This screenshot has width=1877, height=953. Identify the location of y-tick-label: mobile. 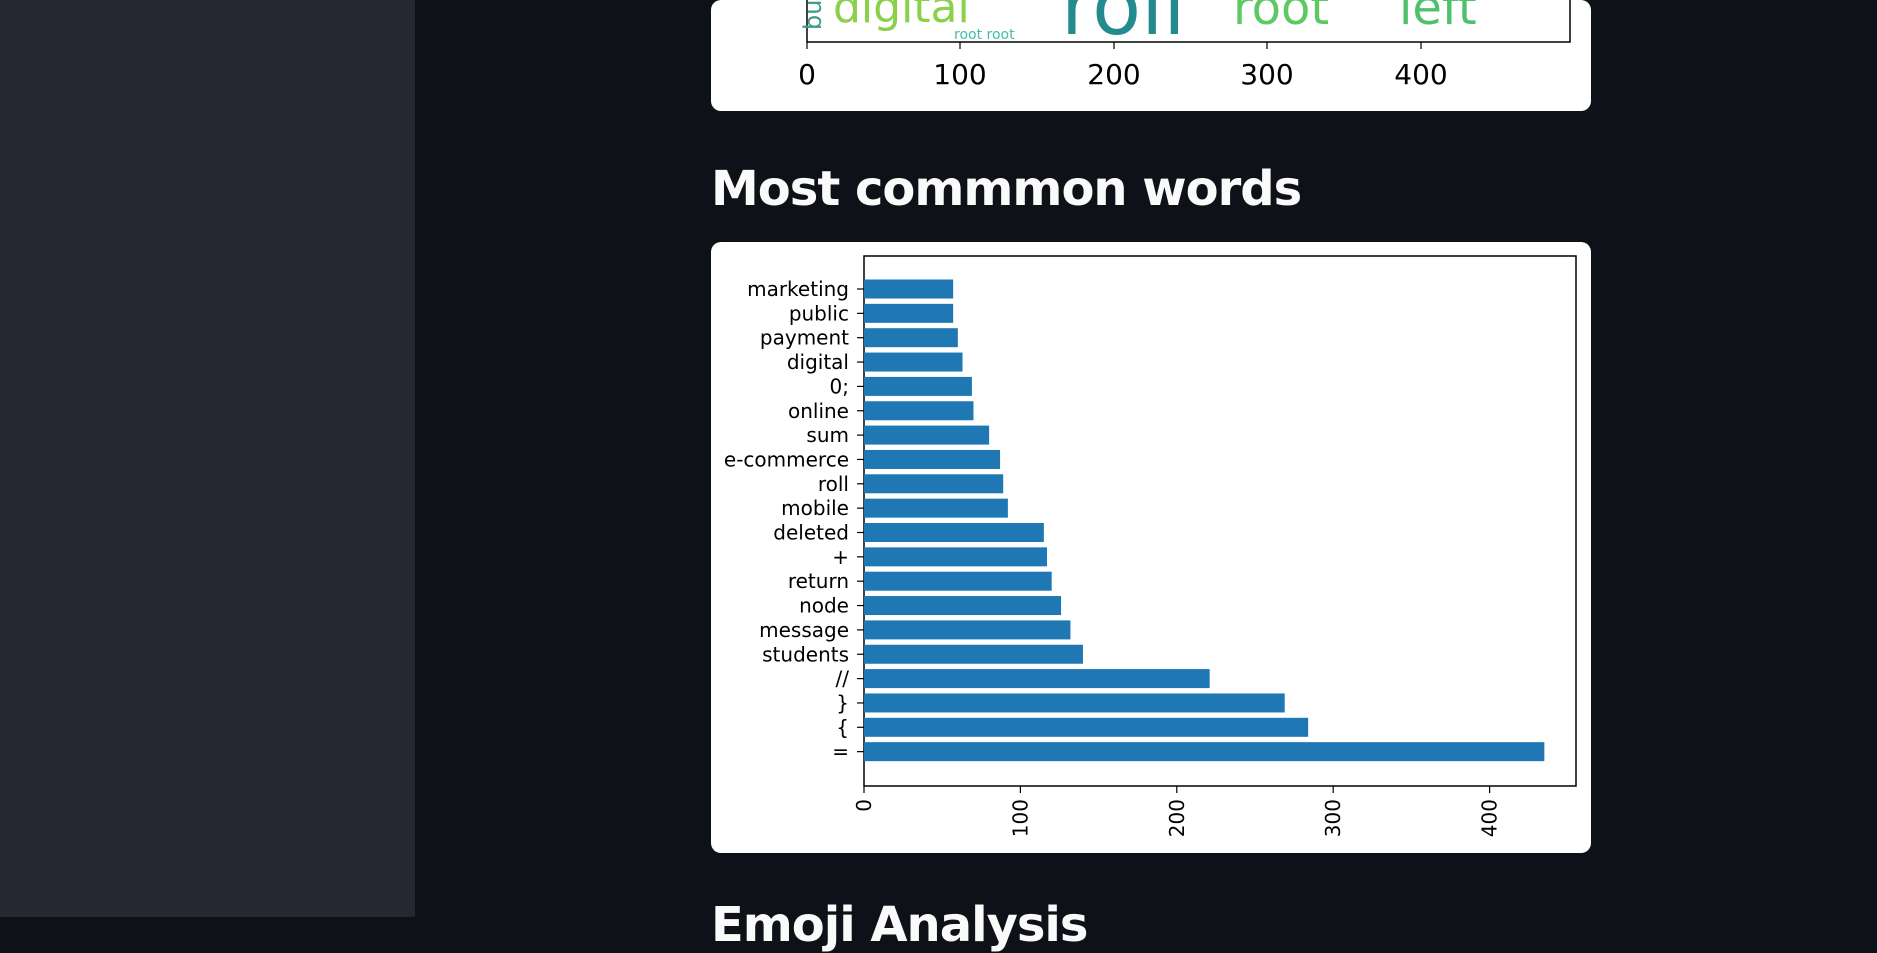
(815, 508).